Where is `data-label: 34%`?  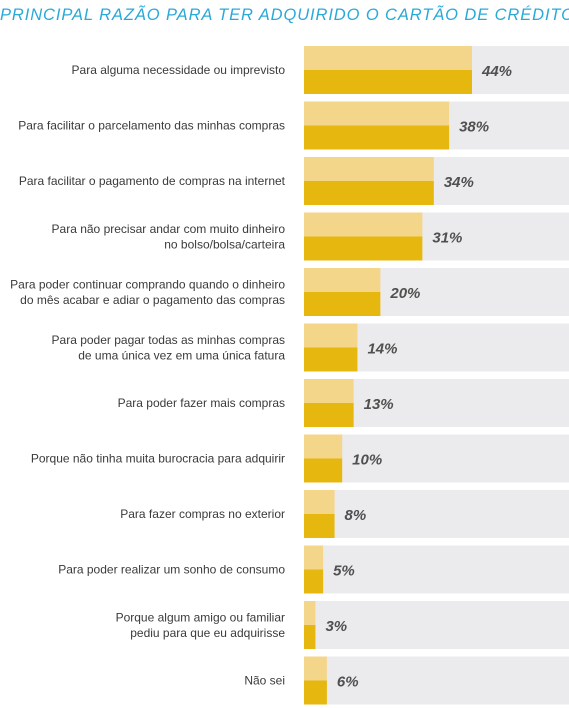 data-label: 34% is located at coordinates (459, 182).